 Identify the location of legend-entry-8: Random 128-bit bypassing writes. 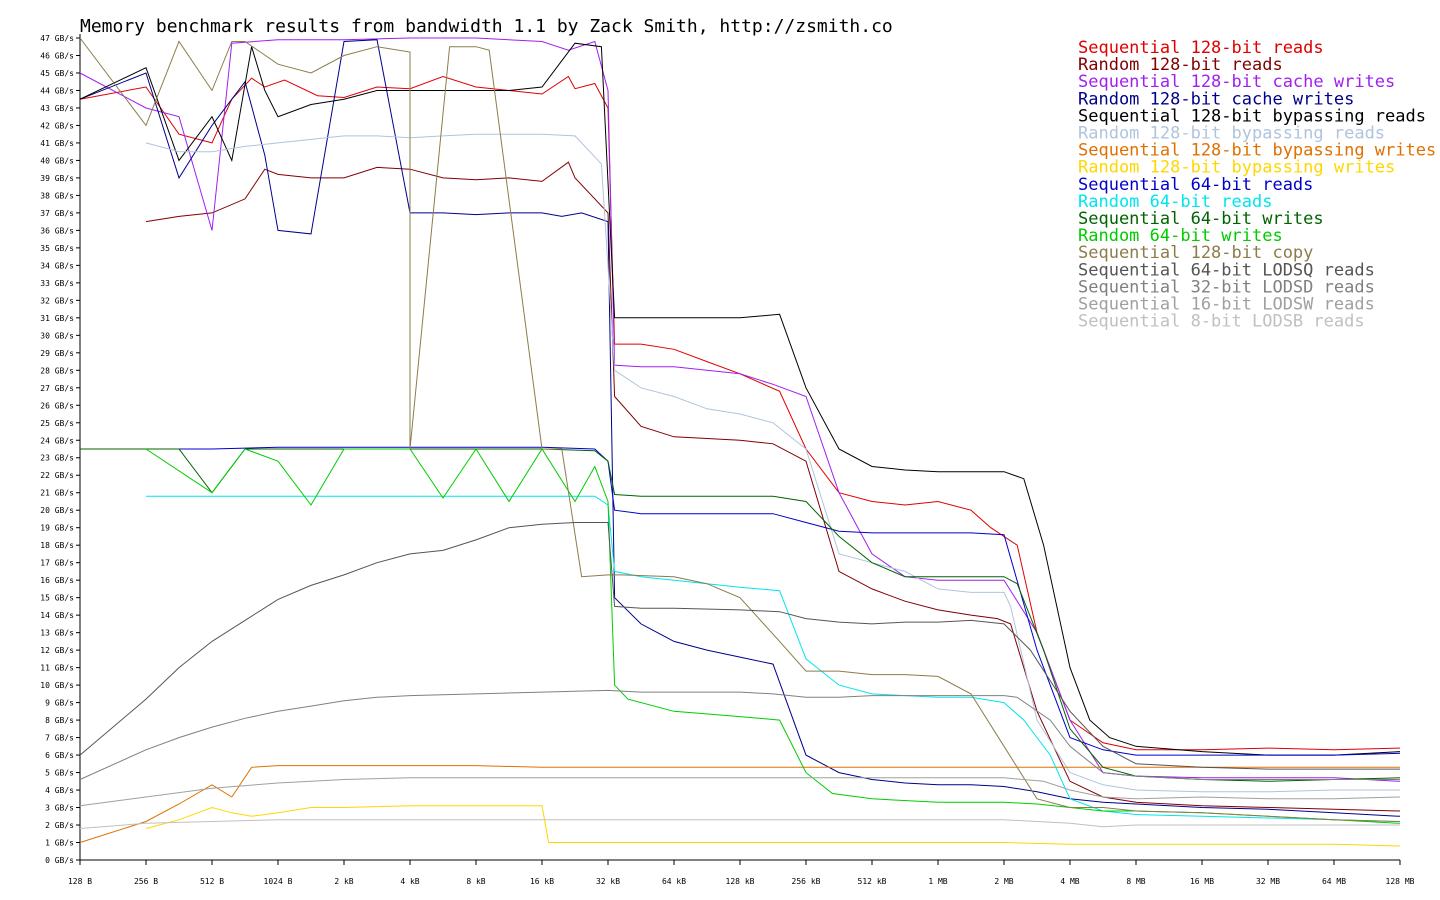
(1236, 168).